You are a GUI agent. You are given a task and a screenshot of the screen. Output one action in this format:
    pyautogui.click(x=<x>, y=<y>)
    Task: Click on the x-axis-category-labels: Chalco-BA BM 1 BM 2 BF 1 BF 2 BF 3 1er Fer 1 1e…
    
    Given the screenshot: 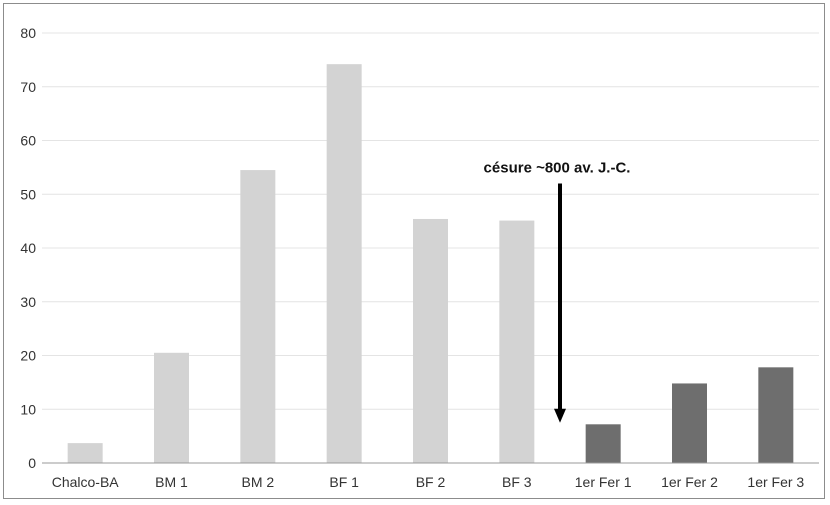 What is the action you would take?
    pyautogui.click(x=428, y=482)
    